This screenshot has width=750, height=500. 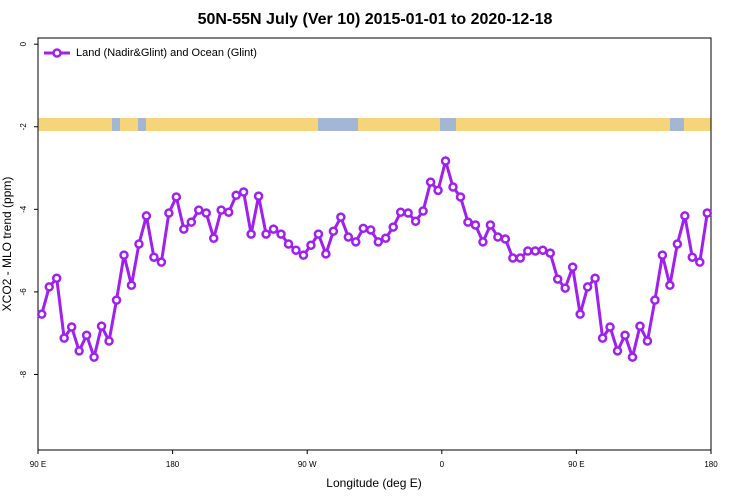 What do you see at coordinates (23, 292) in the screenshot?
I see `y-tick-label: -6` at bounding box center [23, 292].